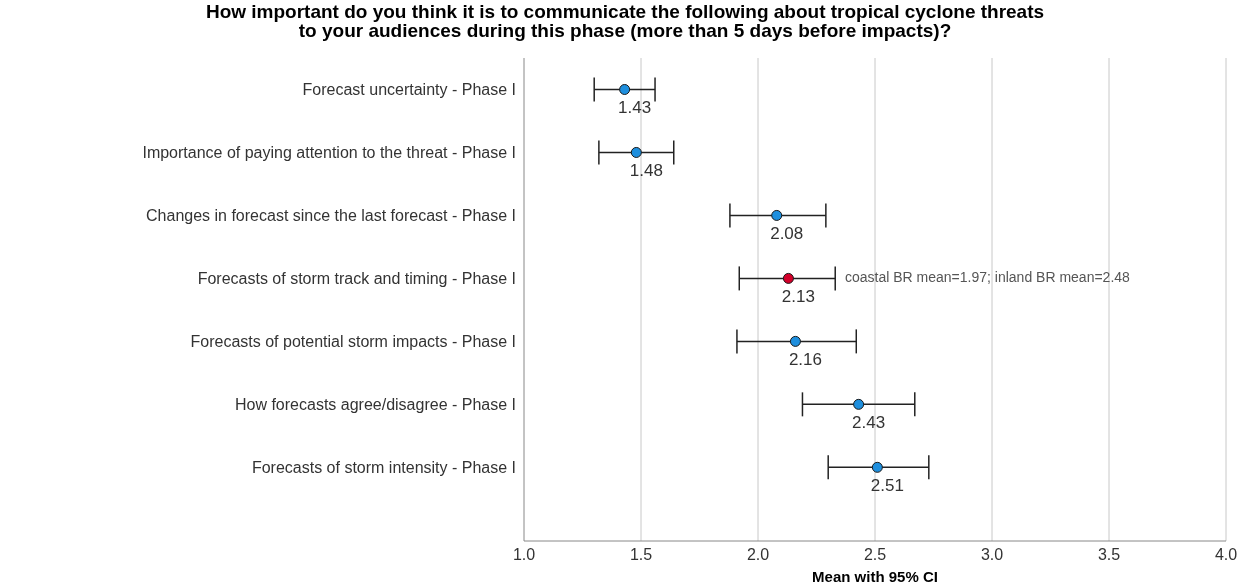  Describe the element at coordinates (331, 216) in the screenshot. I see `y-tick-label: Changes in forecast since the last forecast - Phase I` at that location.